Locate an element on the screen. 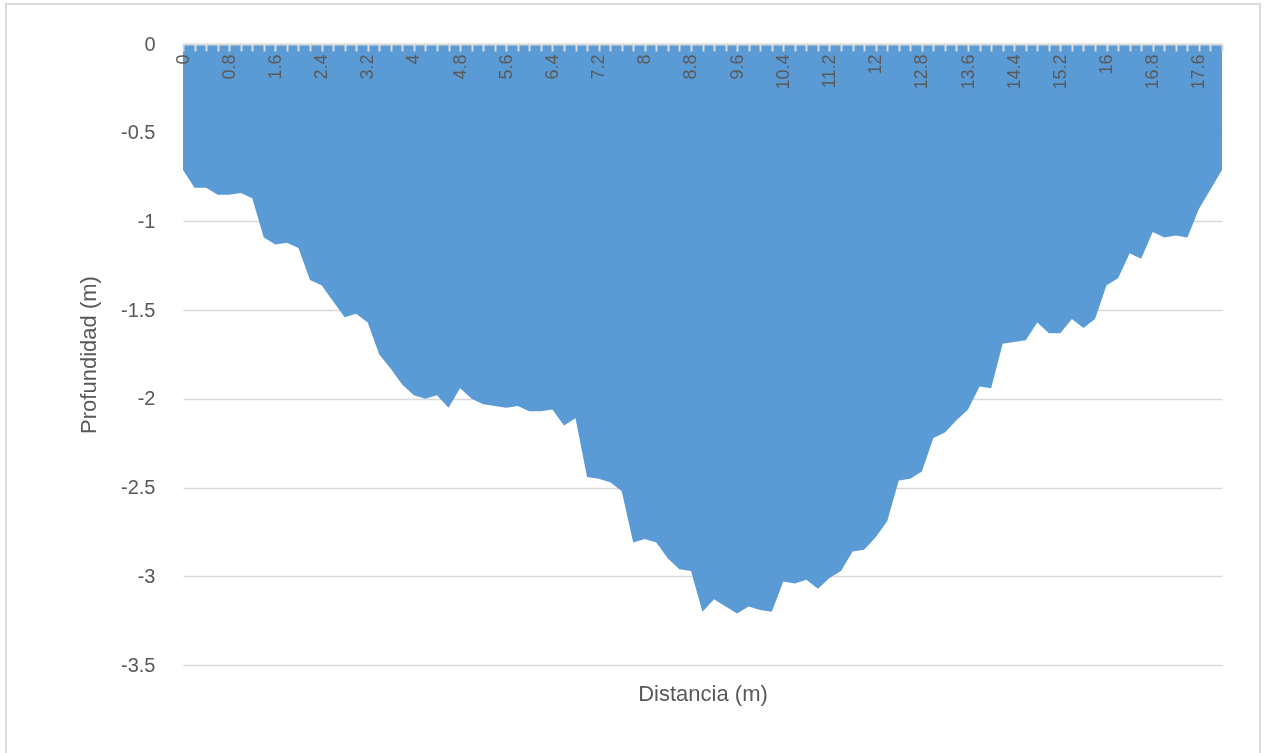  y-tick-label: -0.5 is located at coordinates (138, 132).